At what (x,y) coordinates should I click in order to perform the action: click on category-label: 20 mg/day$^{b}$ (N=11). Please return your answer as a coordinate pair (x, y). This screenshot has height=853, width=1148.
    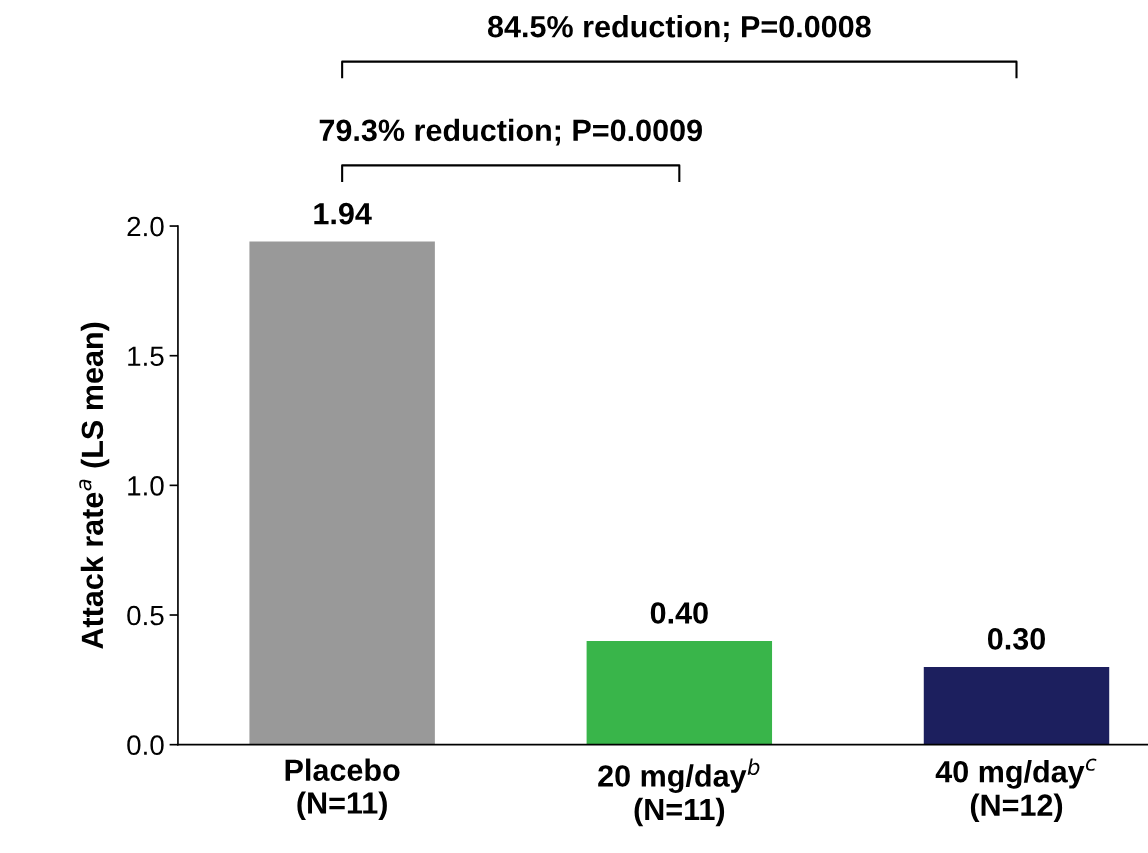
    Looking at the image, I should click on (679, 792).